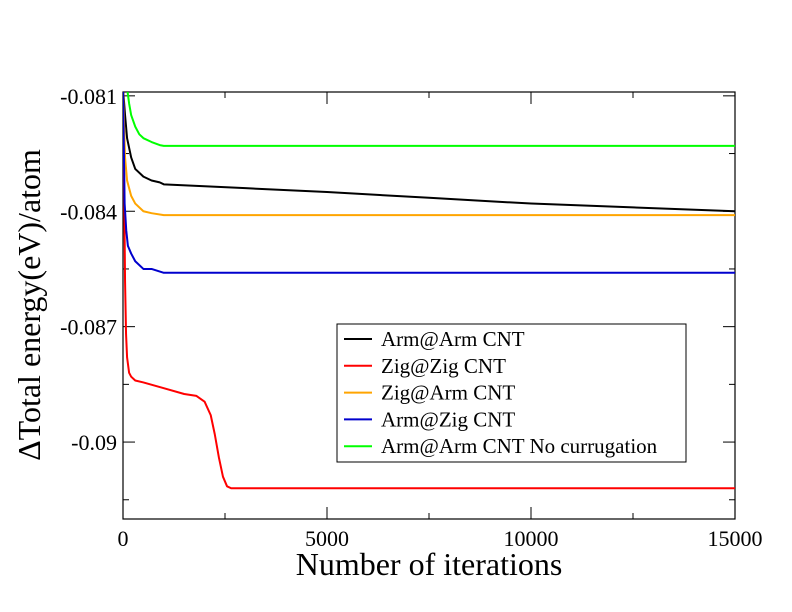 The width and height of the screenshot is (792, 612). I want to click on x-axis-title: Number of iterations, so click(429, 564).